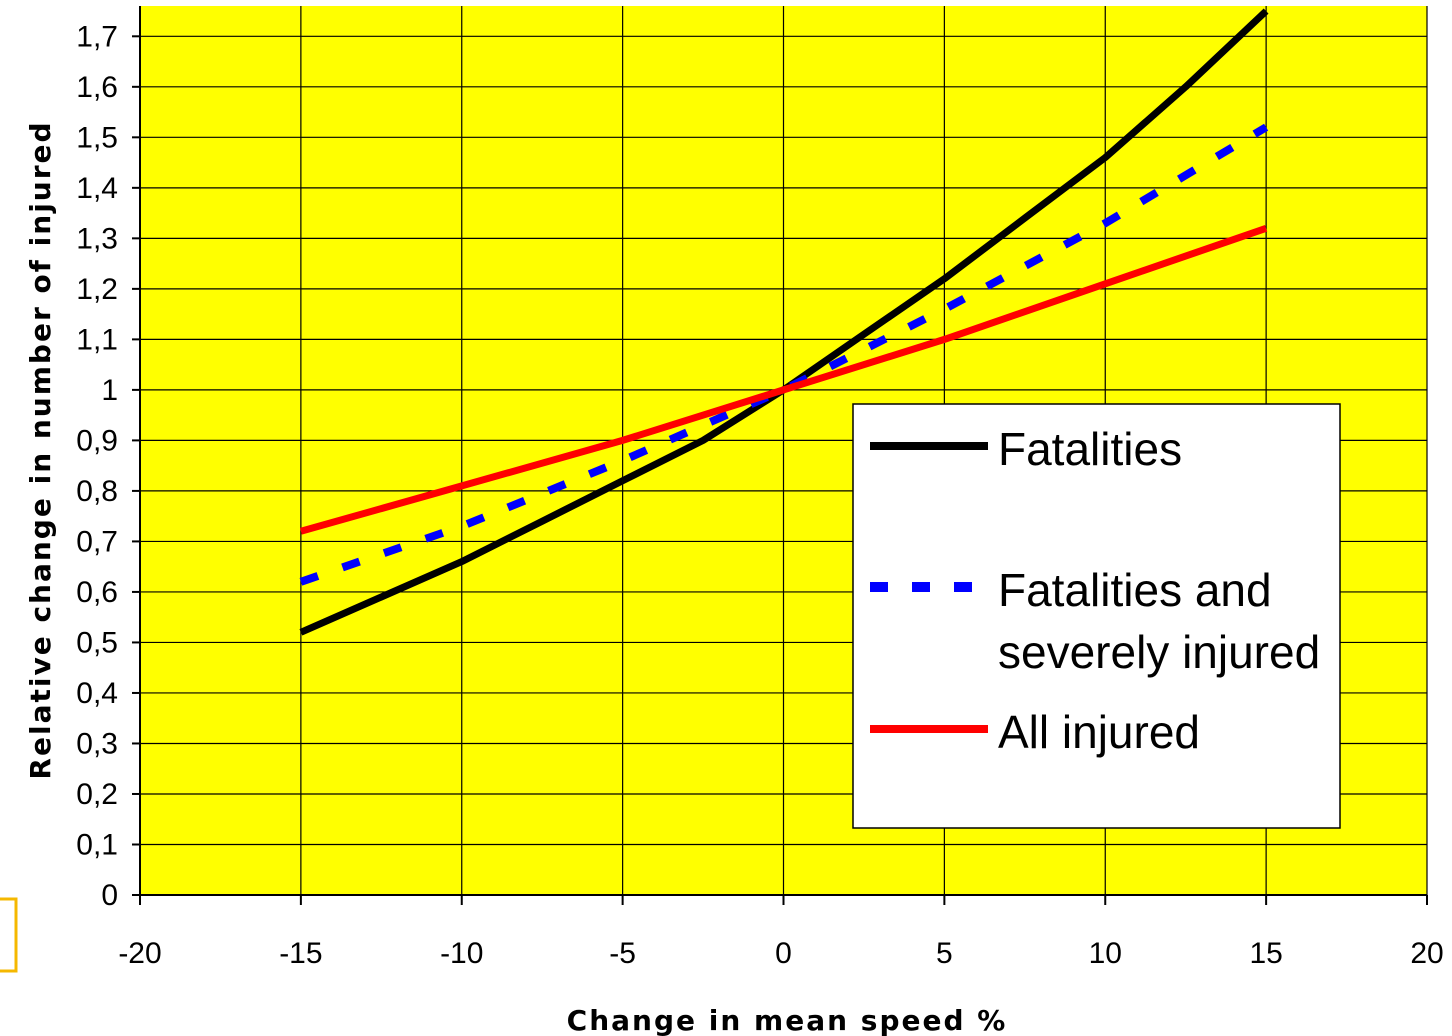 The image size is (1452, 1036). What do you see at coordinates (97, 794) in the screenshot?
I see `y-tick-label: 0,2` at bounding box center [97, 794].